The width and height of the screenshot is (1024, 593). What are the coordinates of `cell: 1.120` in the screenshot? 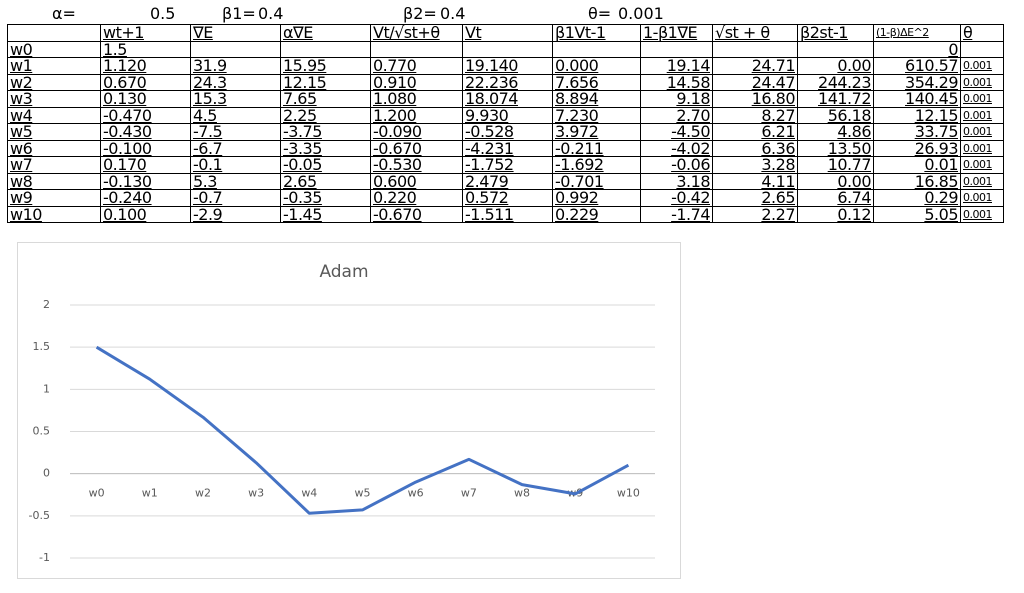 It's located at (145, 66).